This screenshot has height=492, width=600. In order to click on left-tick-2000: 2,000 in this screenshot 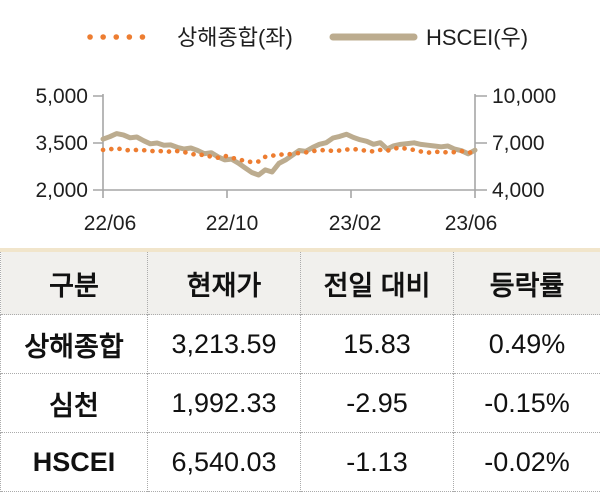, I will do `click(61, 190)`.